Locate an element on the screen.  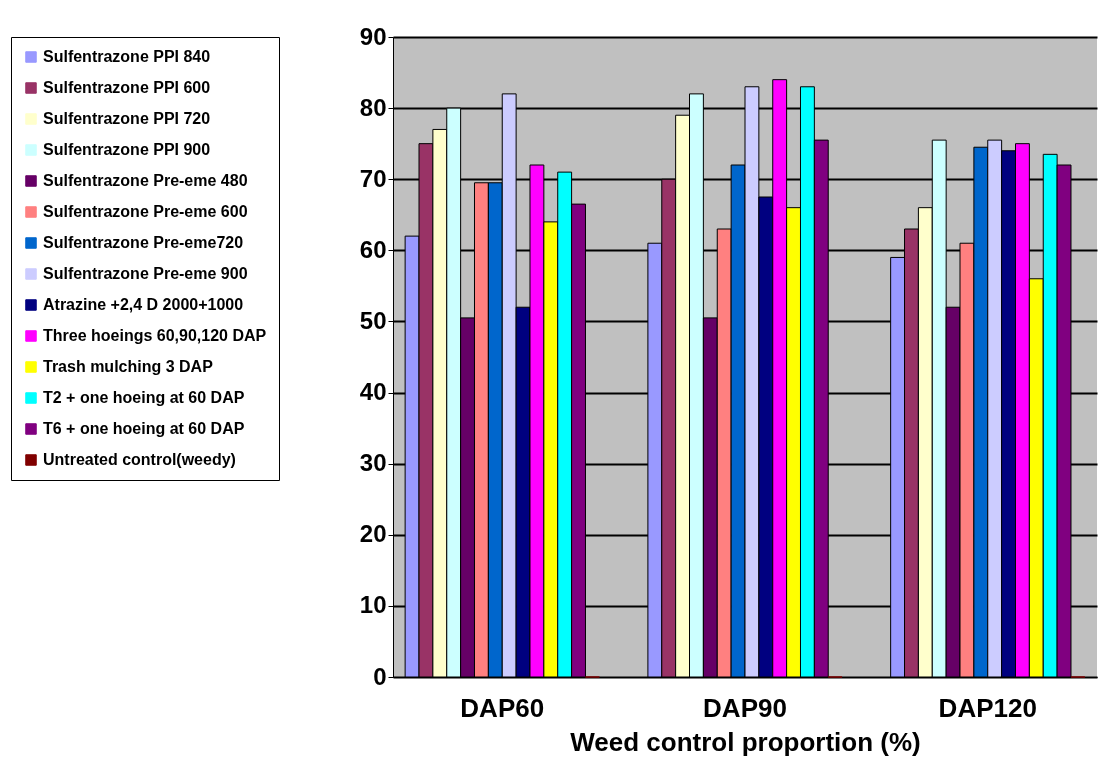
y-tick-label: 50 is located at coordinates (373, 320).